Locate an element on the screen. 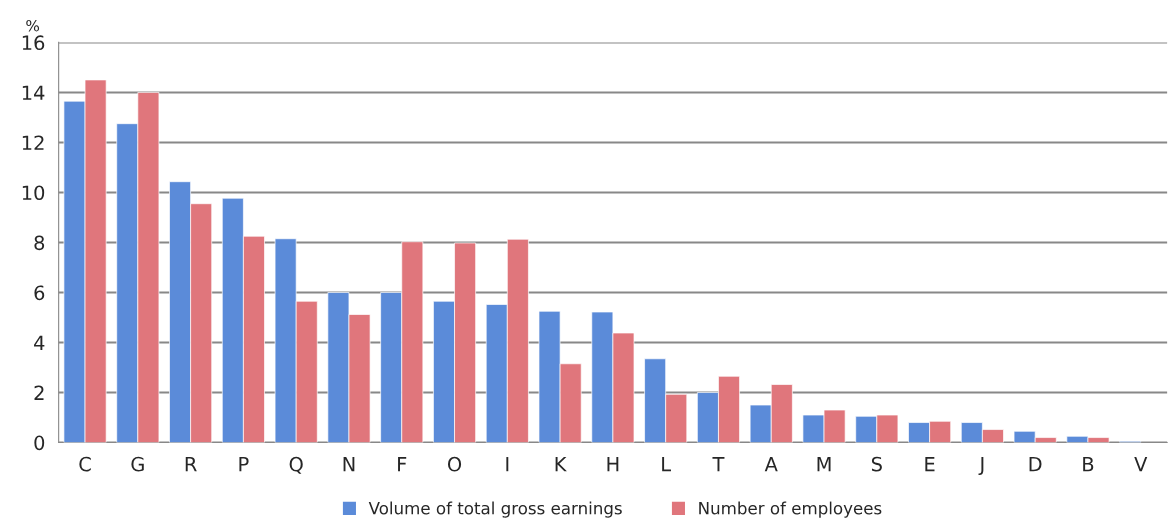 Image resolution: width=1173 pixels, height=530 pixels. x-tick-label: H is located at coordinates (613, 464).